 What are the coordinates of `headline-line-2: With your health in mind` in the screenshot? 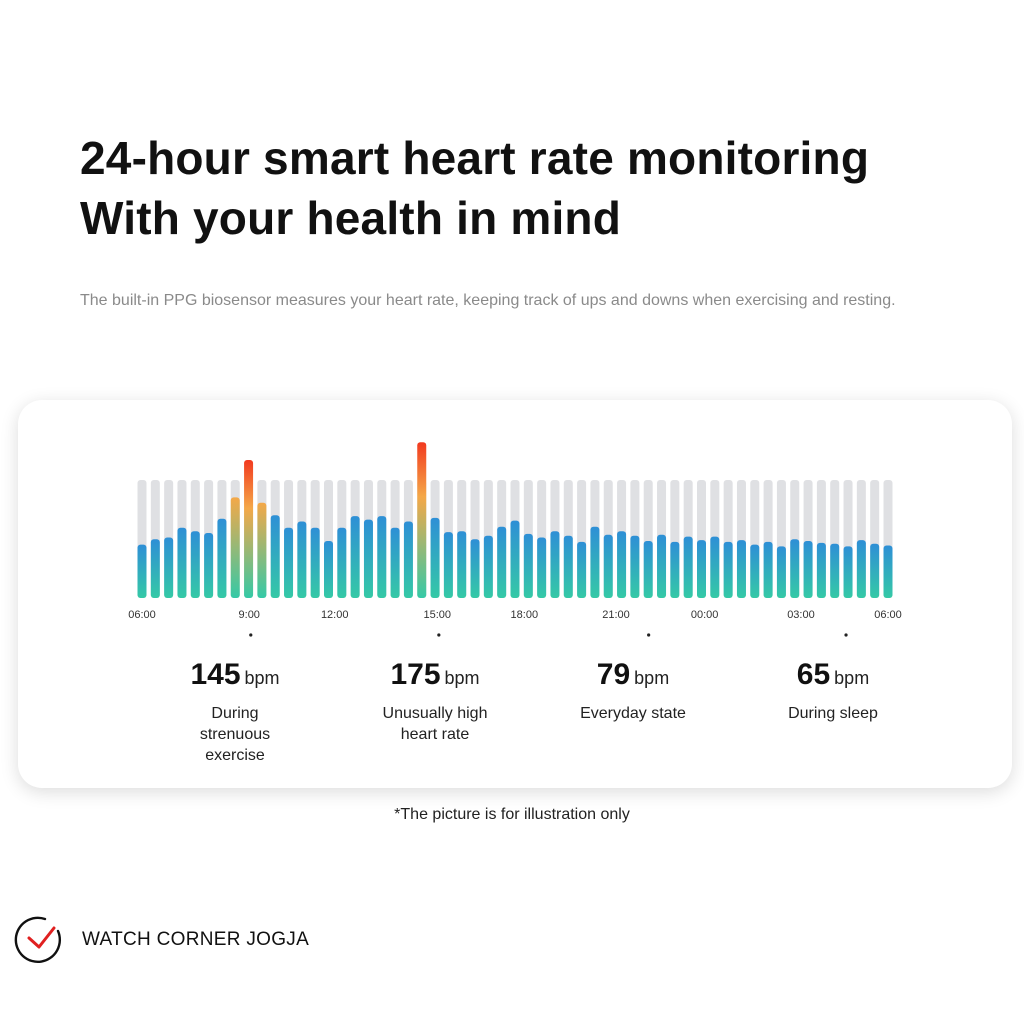 It's located at (351, 218).